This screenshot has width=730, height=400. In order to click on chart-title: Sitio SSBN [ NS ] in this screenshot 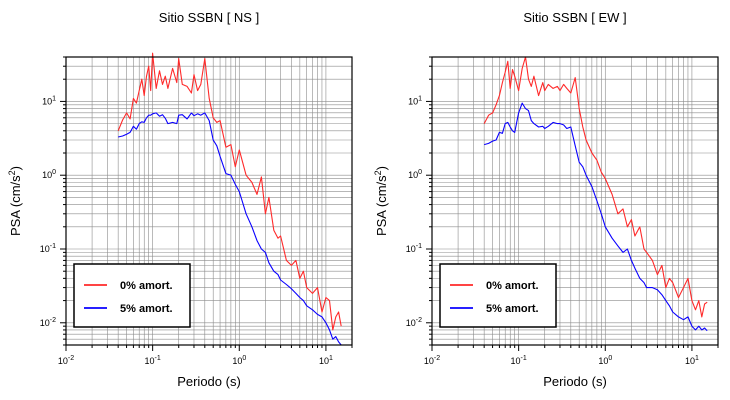, I will do `click(209, 17)`.